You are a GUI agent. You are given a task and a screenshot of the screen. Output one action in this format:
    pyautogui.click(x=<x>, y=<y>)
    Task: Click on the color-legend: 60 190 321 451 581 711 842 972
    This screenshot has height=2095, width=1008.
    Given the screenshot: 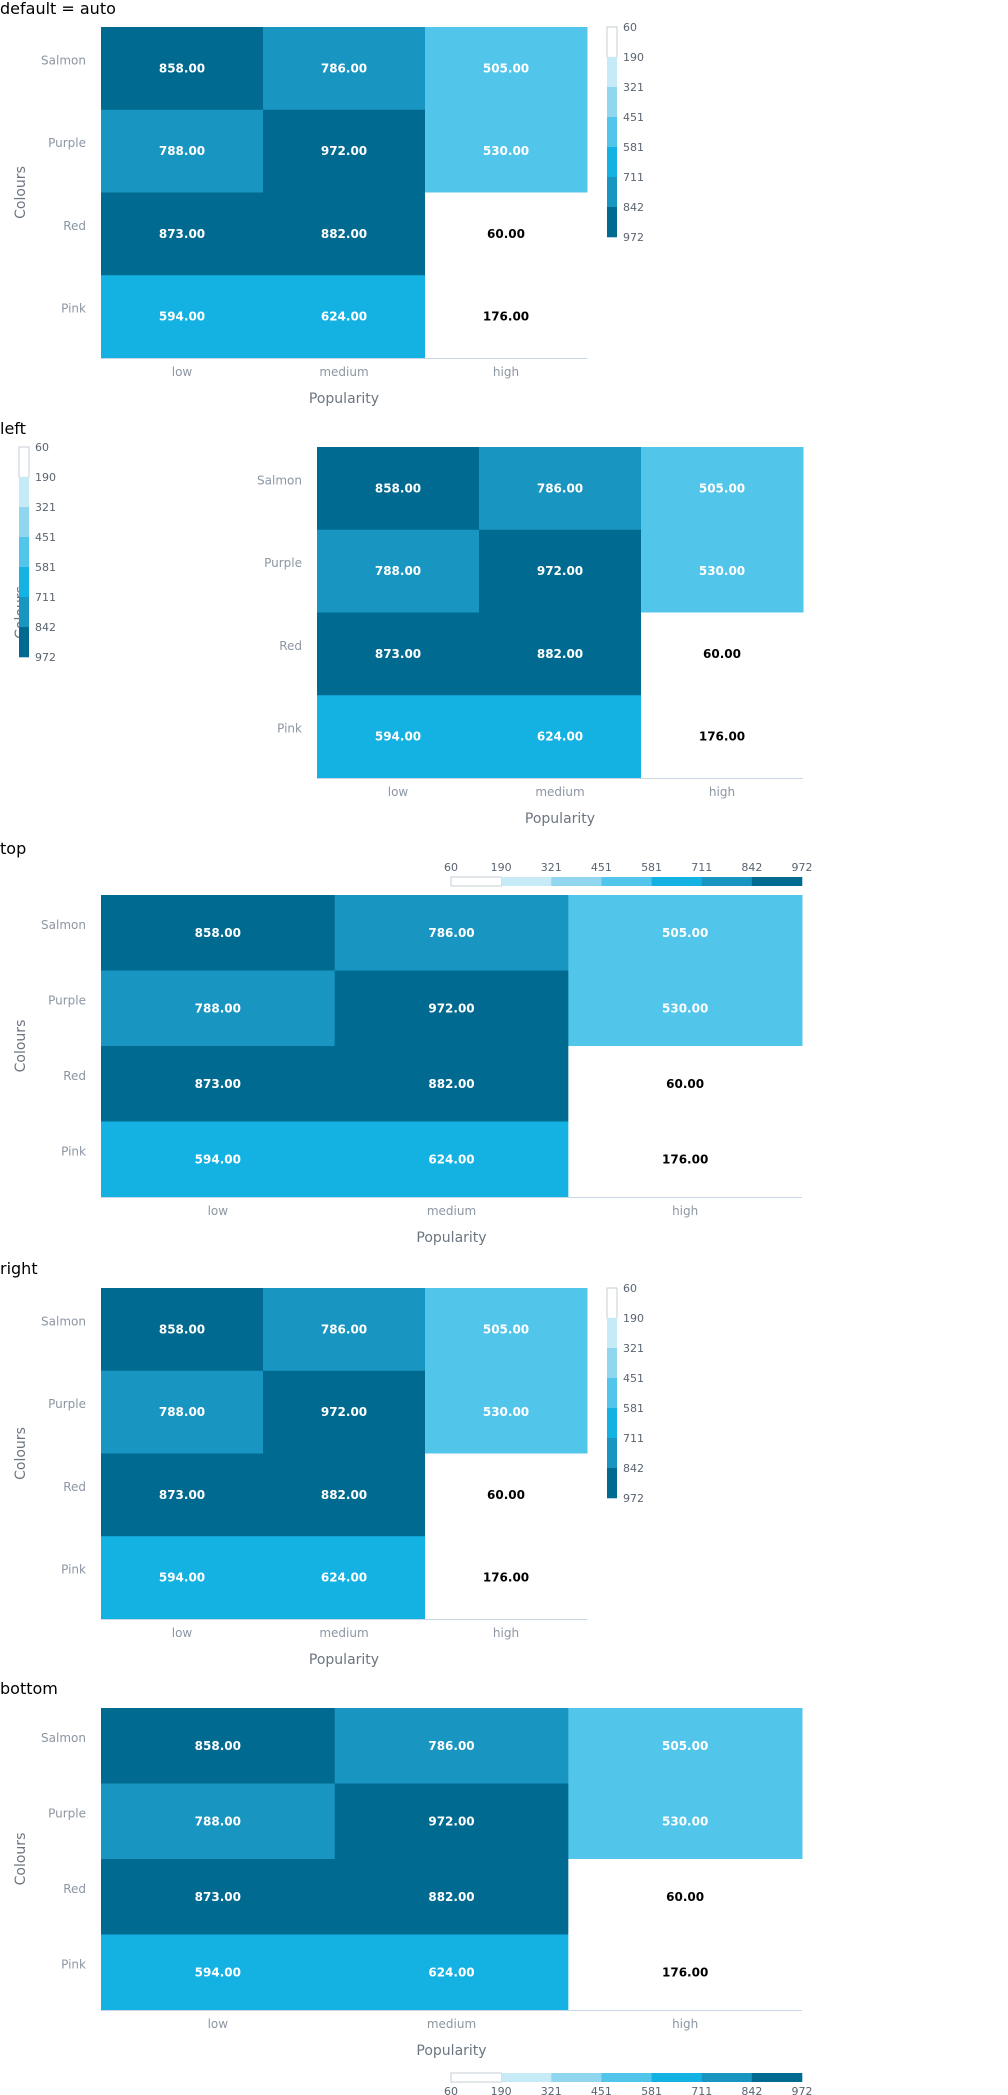 What is the action you would take?
    pyautogui.click(x=37, y=552)
    